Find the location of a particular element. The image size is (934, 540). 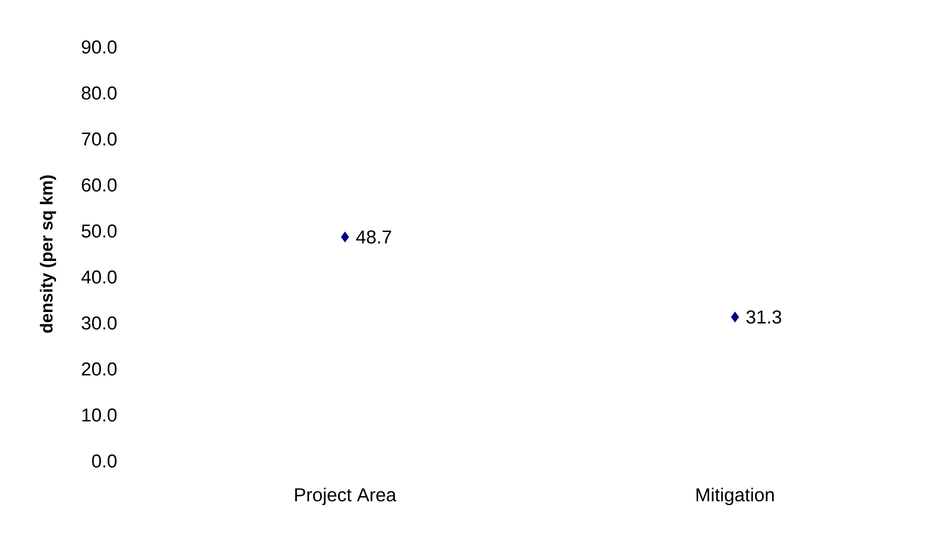

y-tick-label: 50.0 is located at coordinates (99, 231).